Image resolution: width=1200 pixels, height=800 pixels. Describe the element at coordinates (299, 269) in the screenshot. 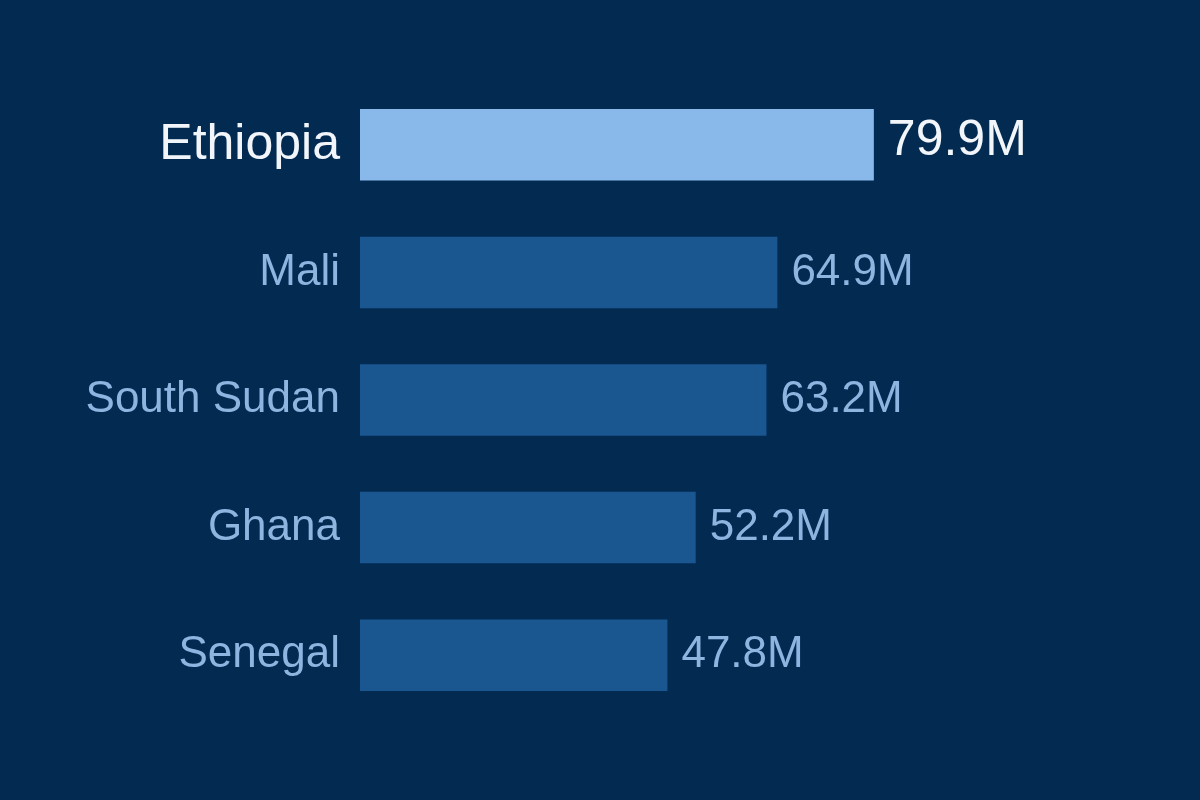

I see `y-tick-label: Mali` at that location.